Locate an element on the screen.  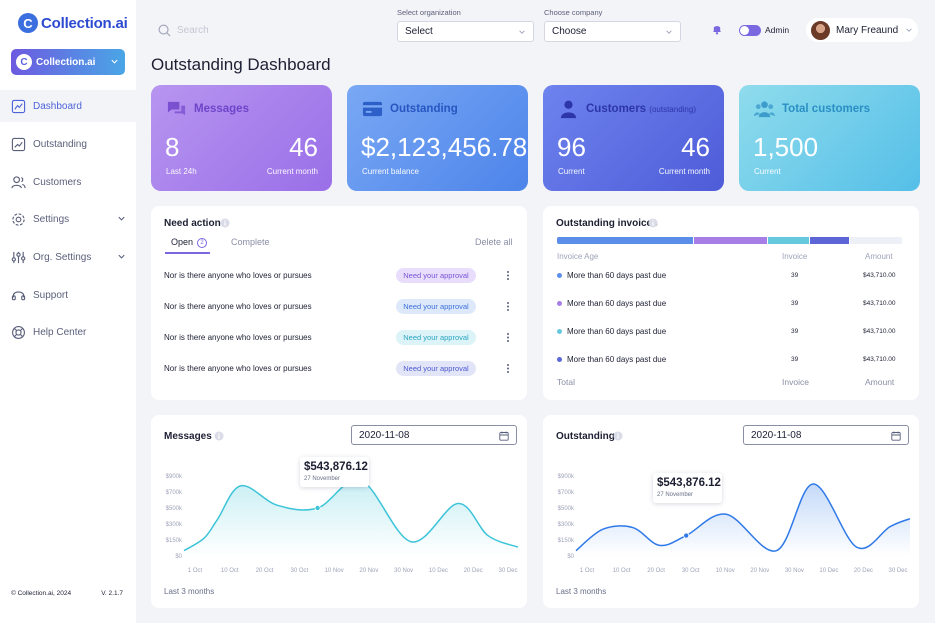
sidebar-item-dashboard: Dashboard is located at coordinates (68, 106).